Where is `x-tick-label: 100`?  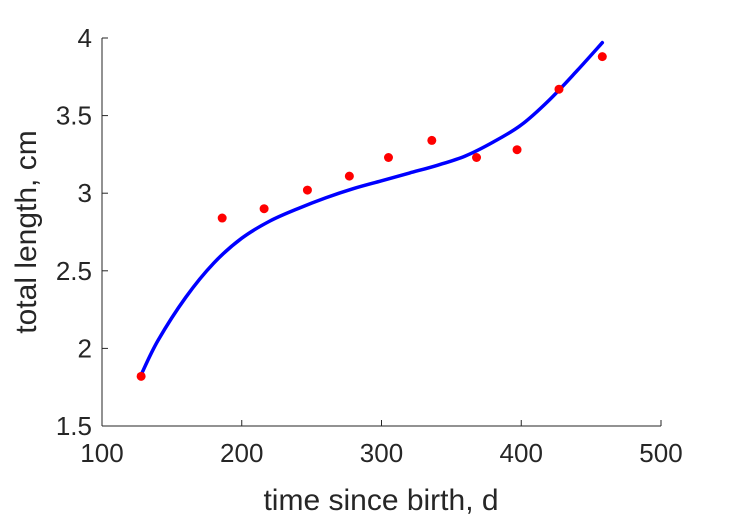
x-tick-label: 100 is located at coordinates (101, 453).